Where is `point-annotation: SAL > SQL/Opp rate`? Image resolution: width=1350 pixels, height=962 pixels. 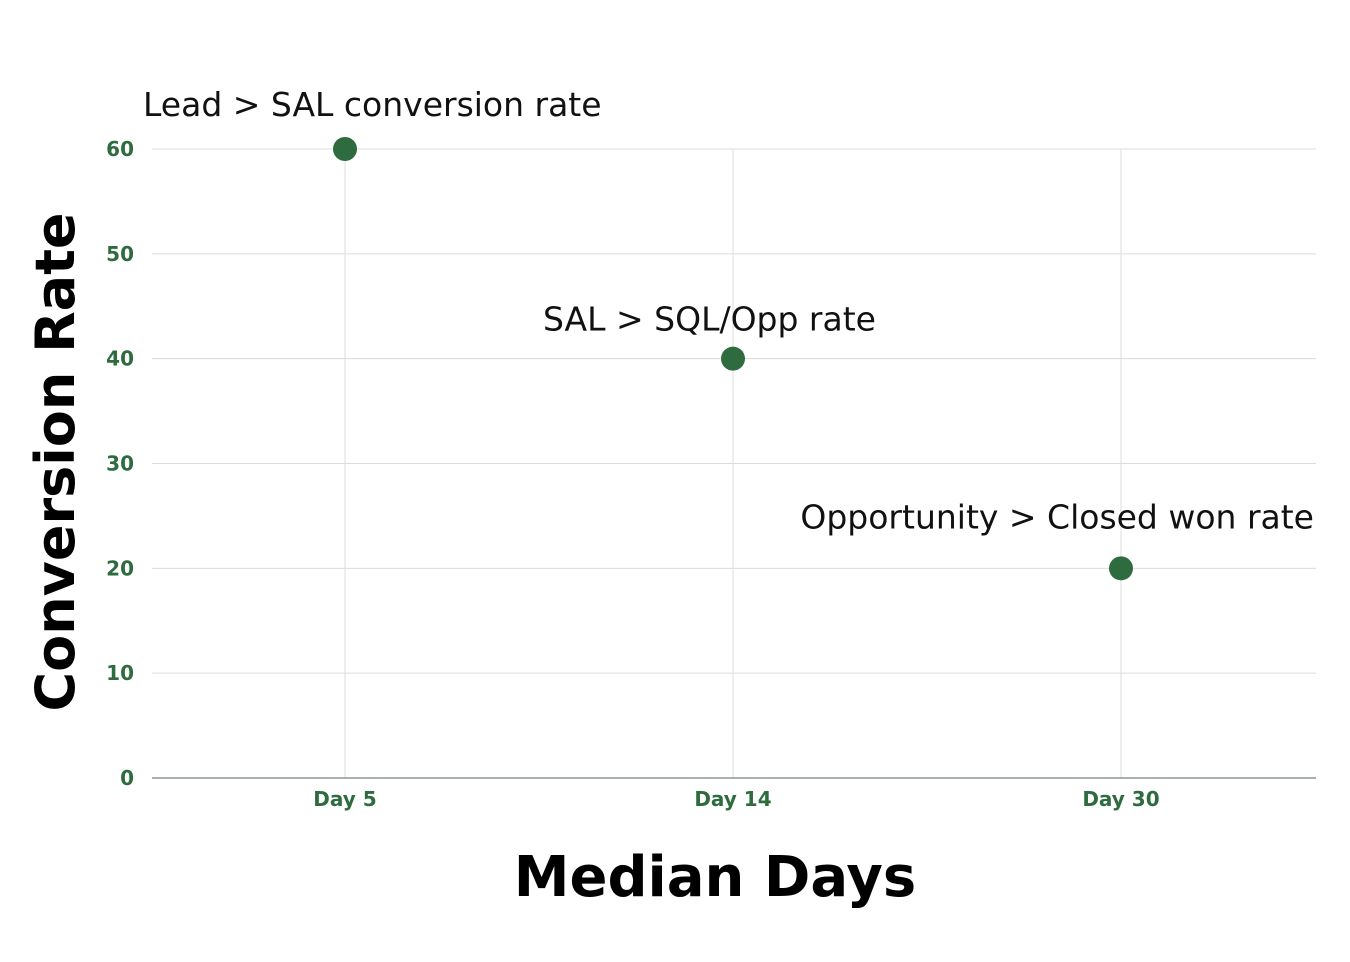
point-annotation: SAL > SQL/Opp rate is located at coordinates (709, 319).